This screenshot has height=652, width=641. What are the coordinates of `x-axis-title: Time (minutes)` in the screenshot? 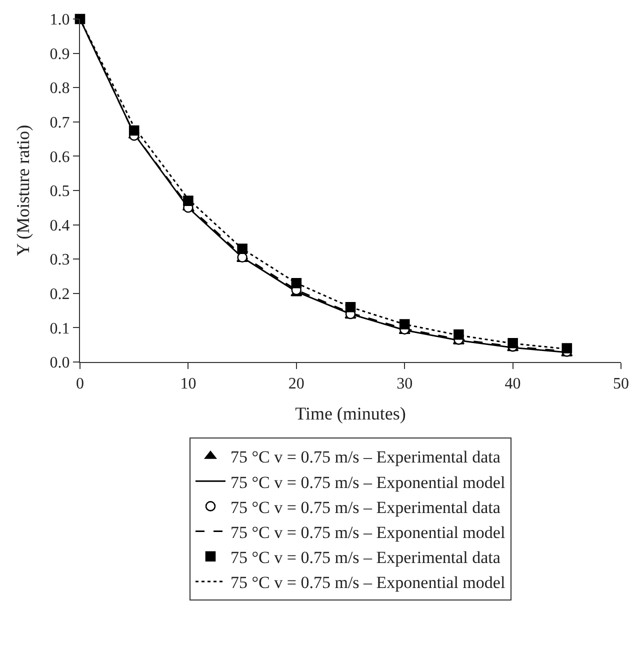 It's located at (350, 413).